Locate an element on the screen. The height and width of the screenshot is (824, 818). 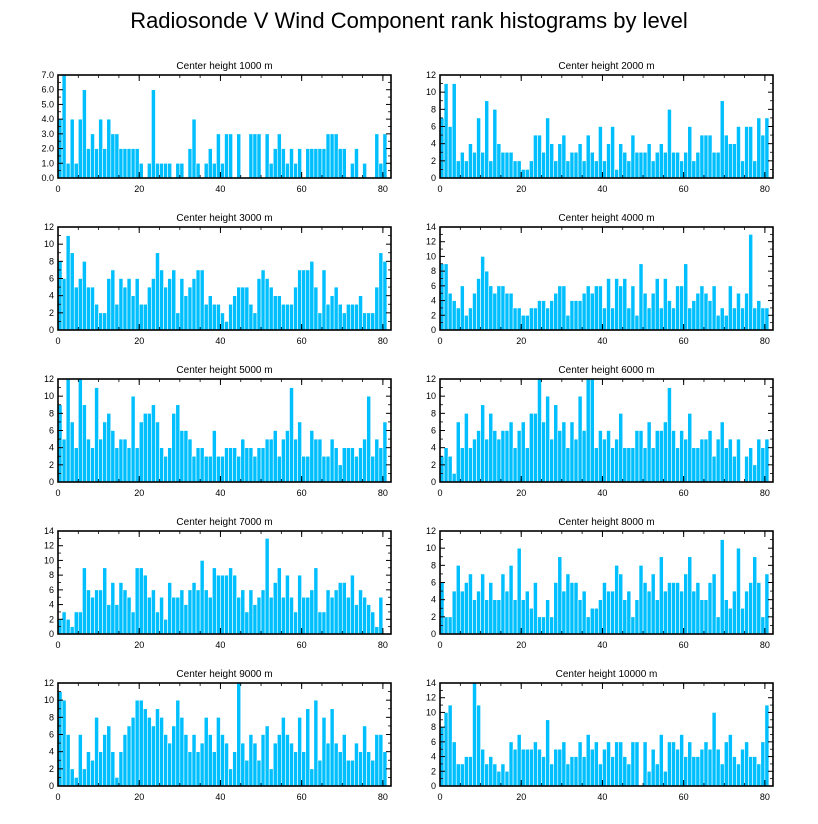
y-tick-label: 0.0 is located at coordinates (47, 178).